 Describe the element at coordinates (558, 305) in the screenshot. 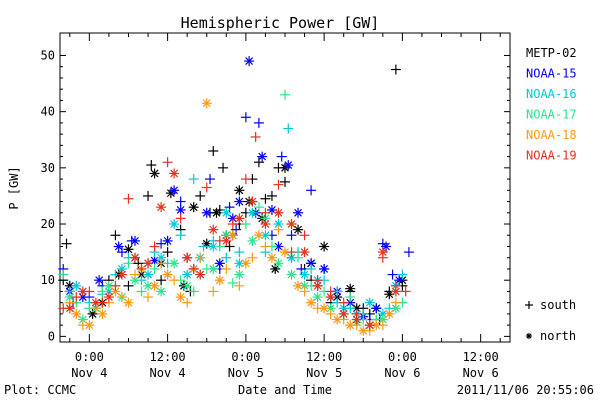

I see `legend-marker-label-south: south` at that location.